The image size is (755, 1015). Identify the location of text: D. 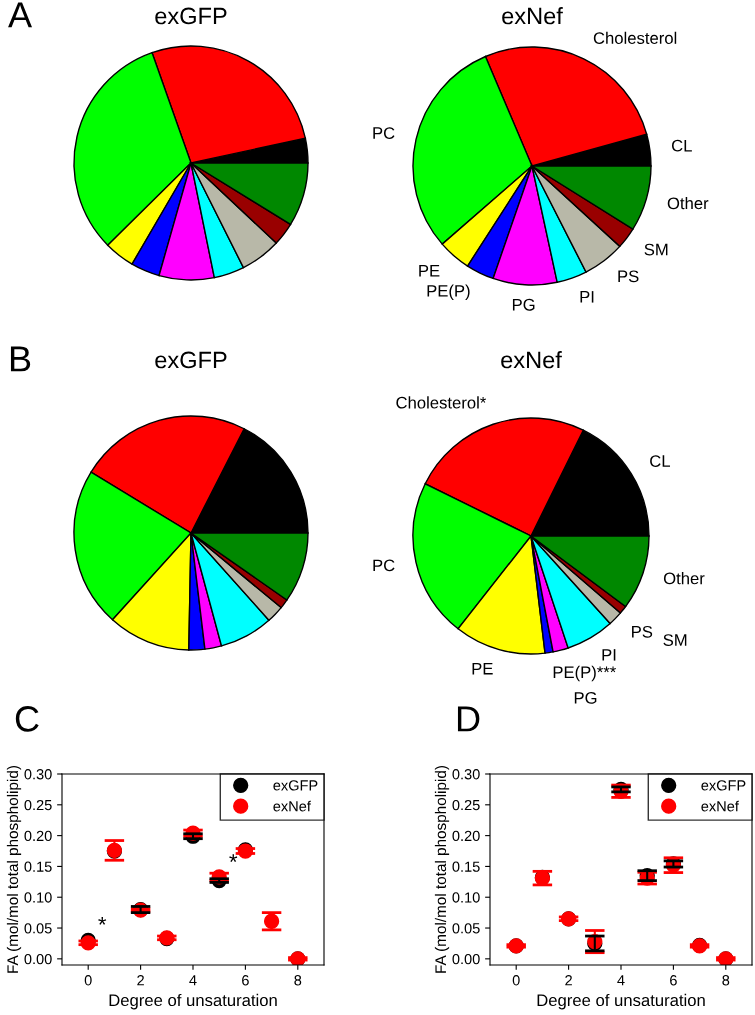
(468, 719).